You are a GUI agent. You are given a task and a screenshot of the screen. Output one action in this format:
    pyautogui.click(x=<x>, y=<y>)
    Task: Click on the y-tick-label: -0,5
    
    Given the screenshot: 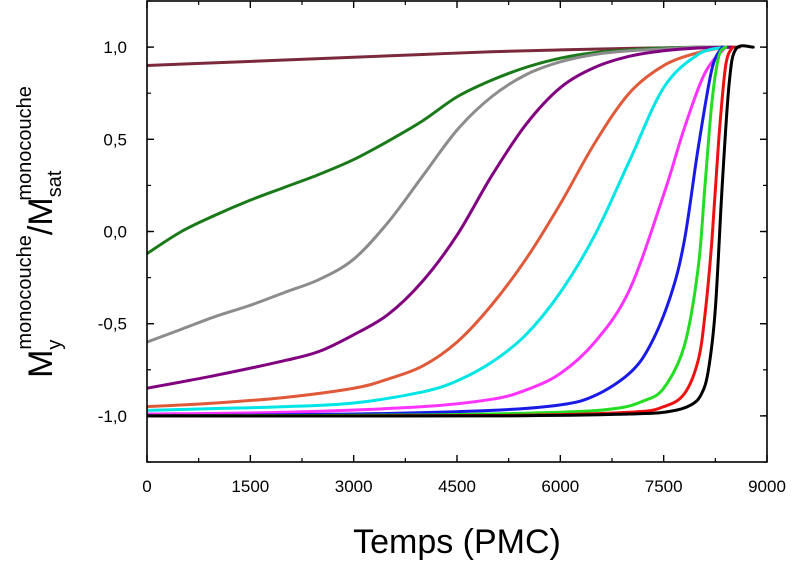 What is the action you would take?
    pyautogui.click(x=112, y=324)
    